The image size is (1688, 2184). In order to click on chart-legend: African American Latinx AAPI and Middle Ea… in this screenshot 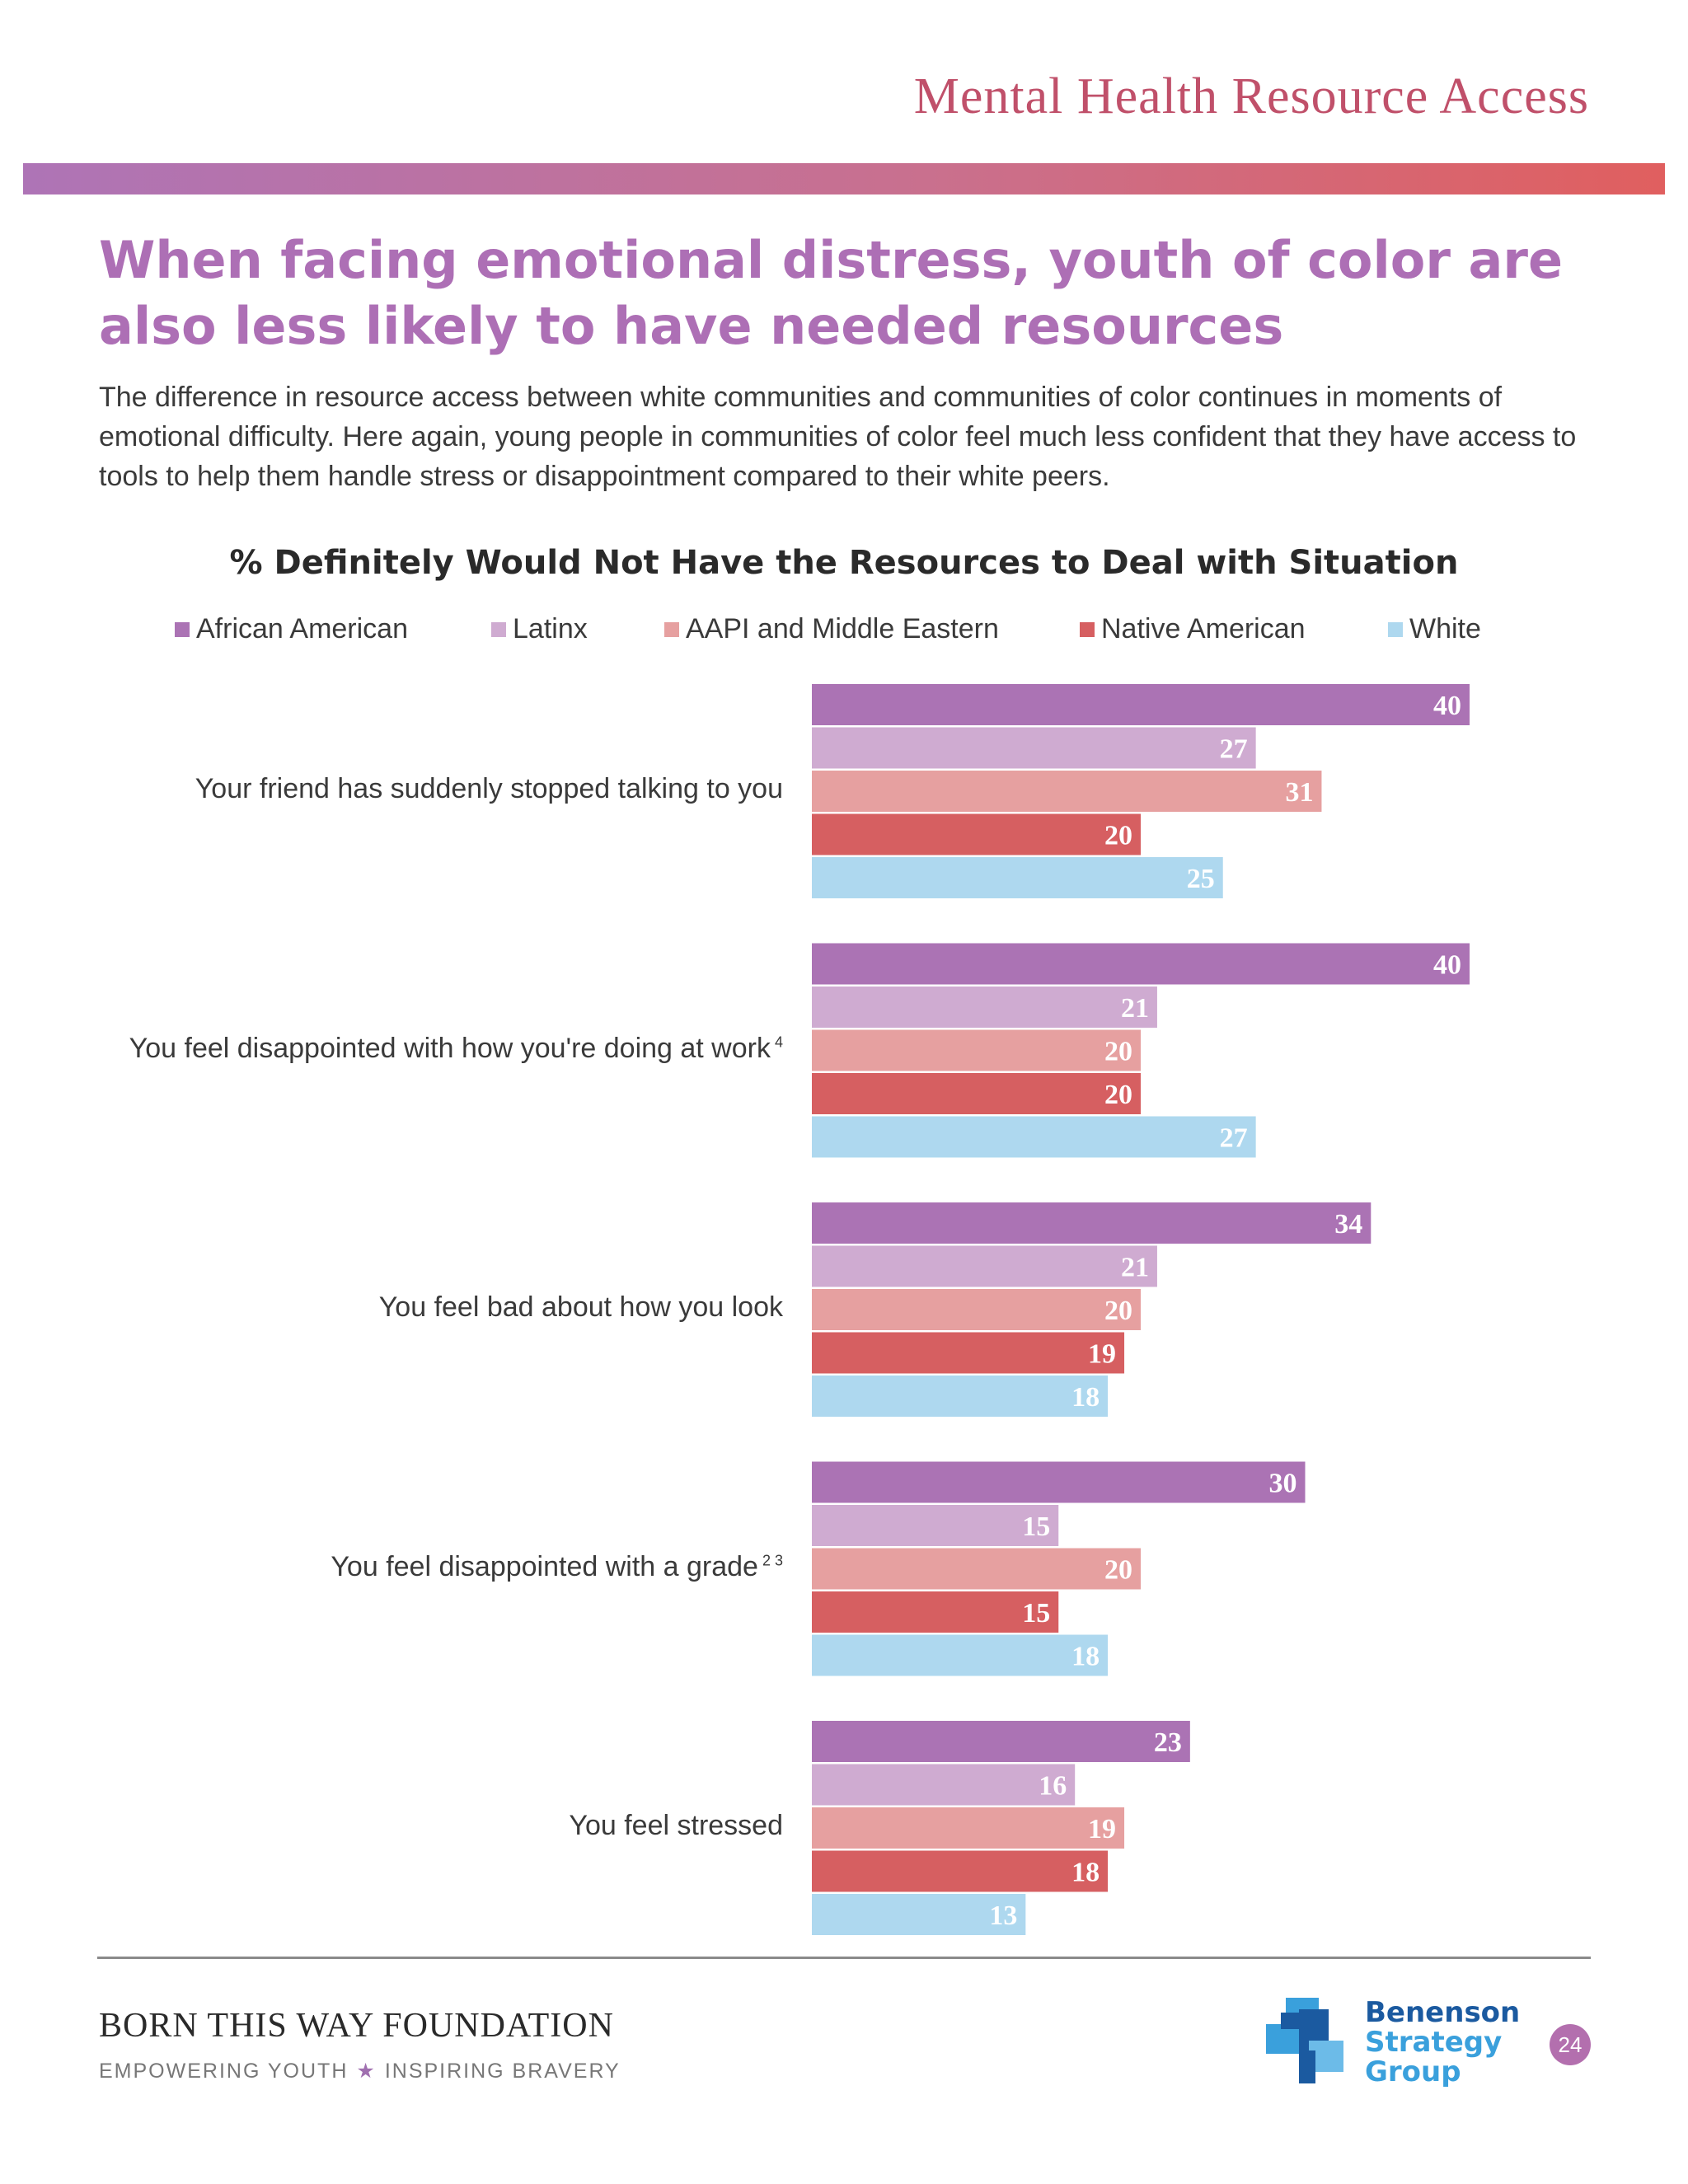, I will do `click(844, 632)`.